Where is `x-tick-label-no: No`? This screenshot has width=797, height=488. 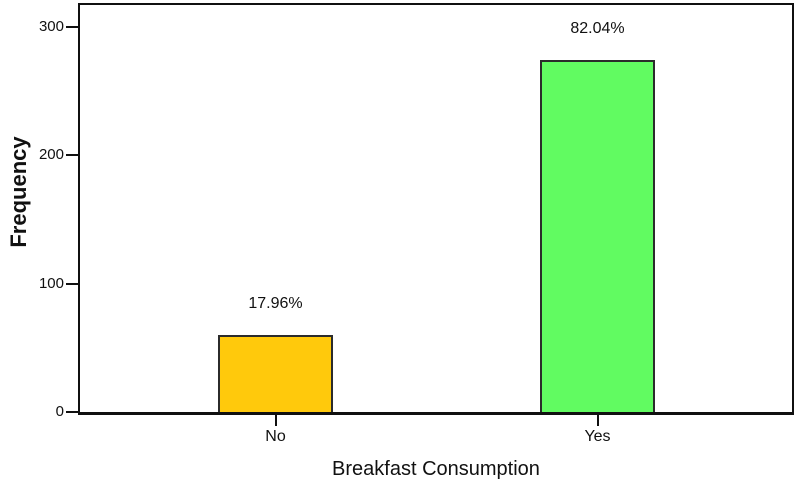
x-tick-label-no: No is located at coordinates (275, 436).